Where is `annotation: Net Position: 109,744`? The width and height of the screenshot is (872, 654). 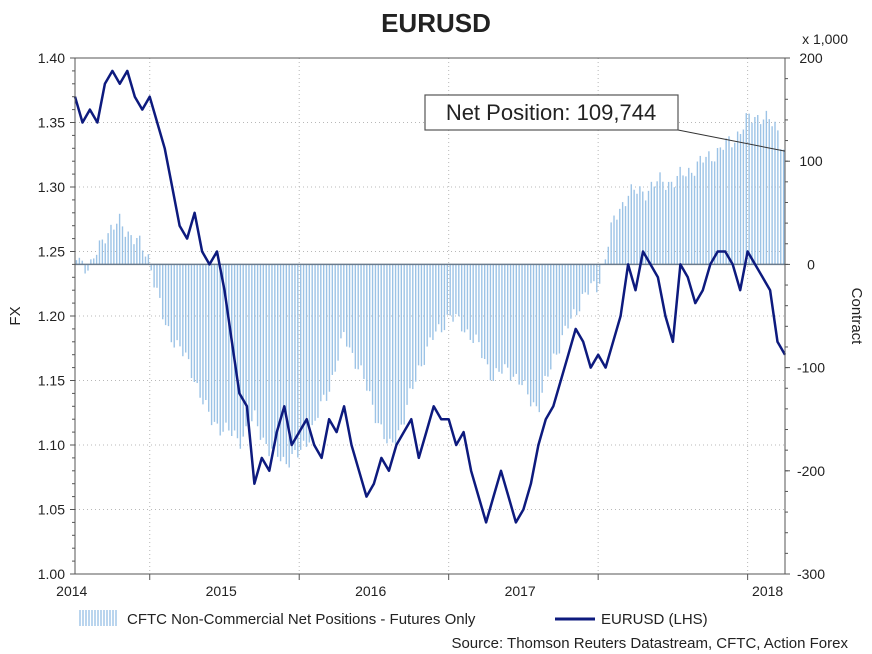 annotation: Net Position: 109,744 is located at coordinates (605, 123).